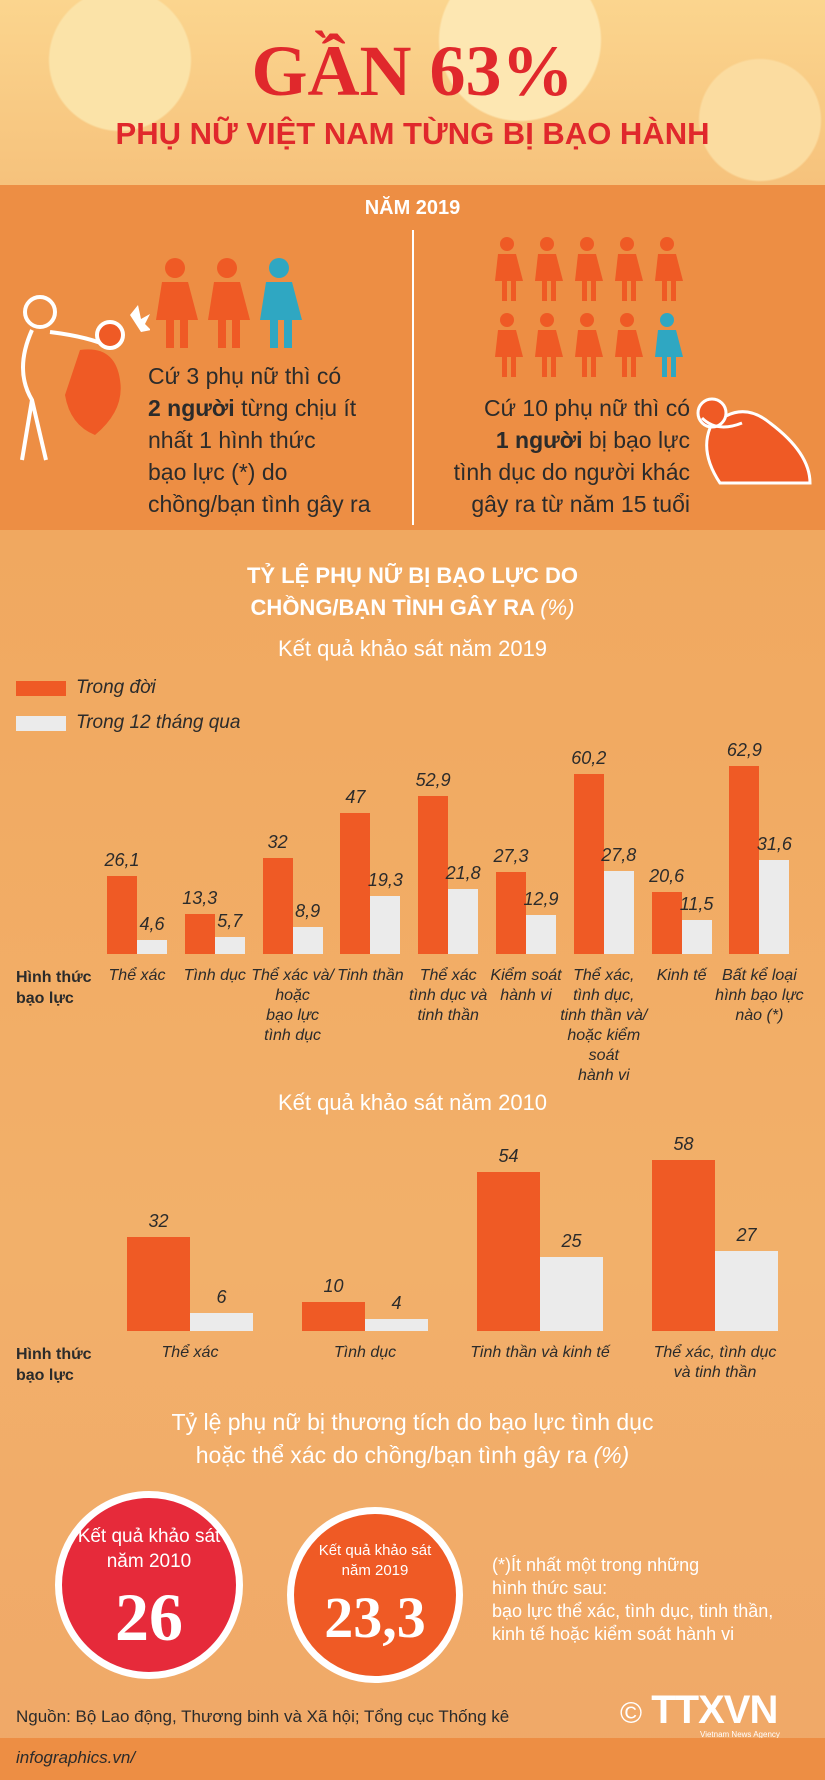  I want to click on category-label: Bất kể loại hình bạo lực nào (*), so click(759, 996).